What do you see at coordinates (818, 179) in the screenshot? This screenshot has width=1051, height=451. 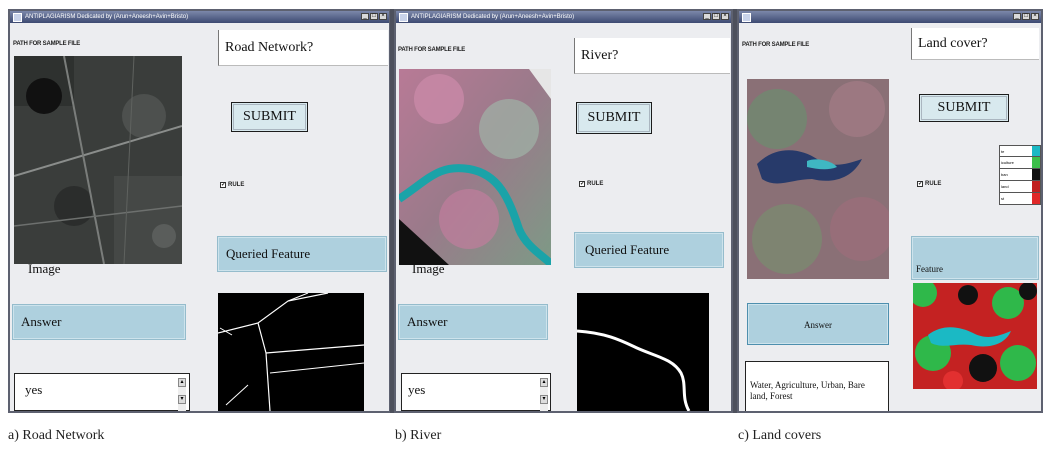 I see `sample-image-land-cover` at bounding box center [818, 179].